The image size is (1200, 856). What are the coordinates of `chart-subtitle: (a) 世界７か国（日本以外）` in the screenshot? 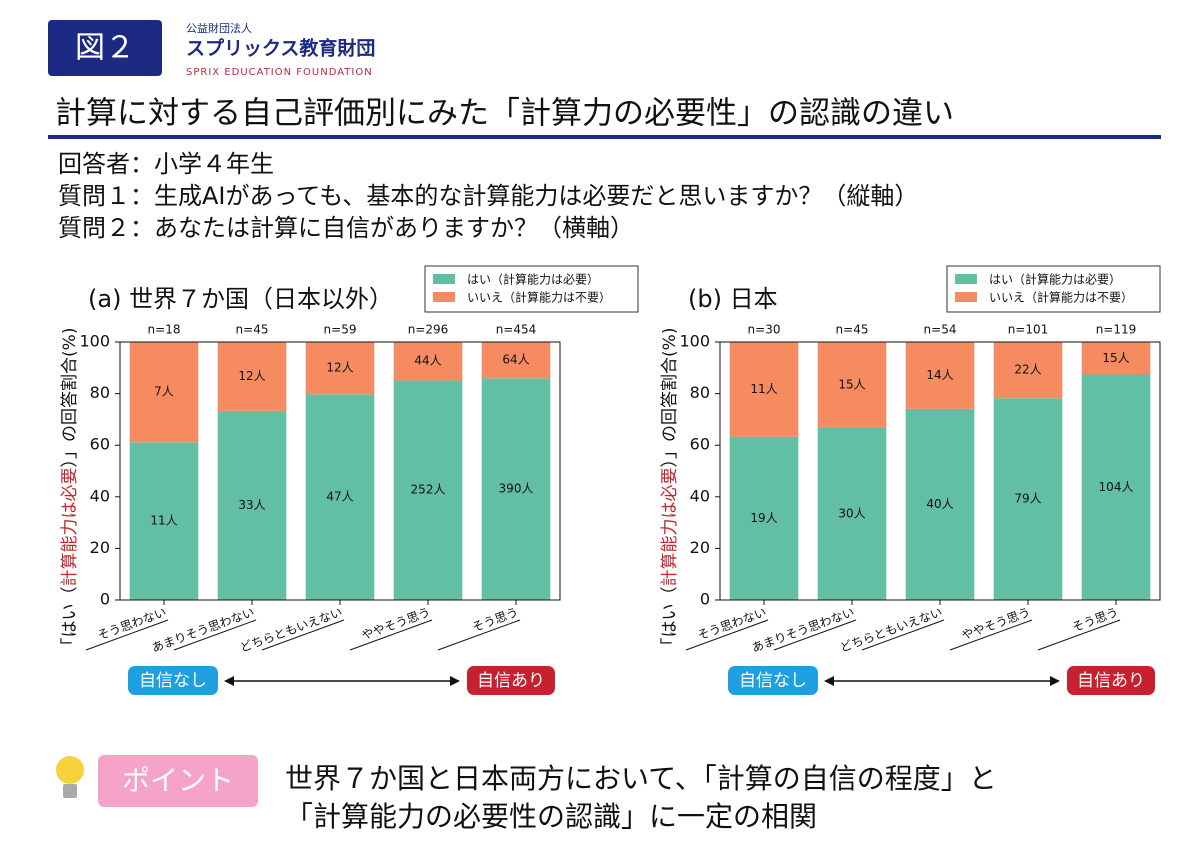 It's located at (240, 299).